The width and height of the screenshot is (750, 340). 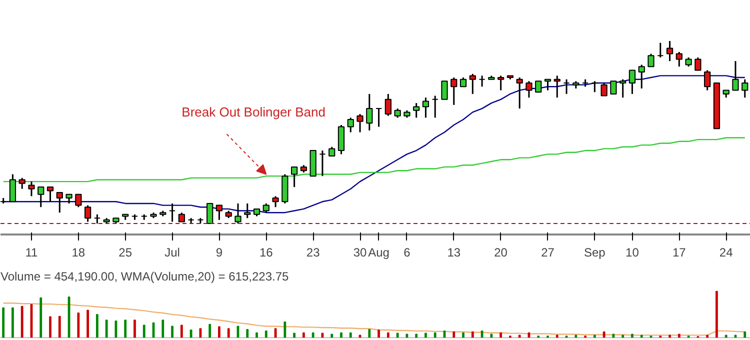 I want to click on x-tick-label: 30, so click(x=360, y=253).